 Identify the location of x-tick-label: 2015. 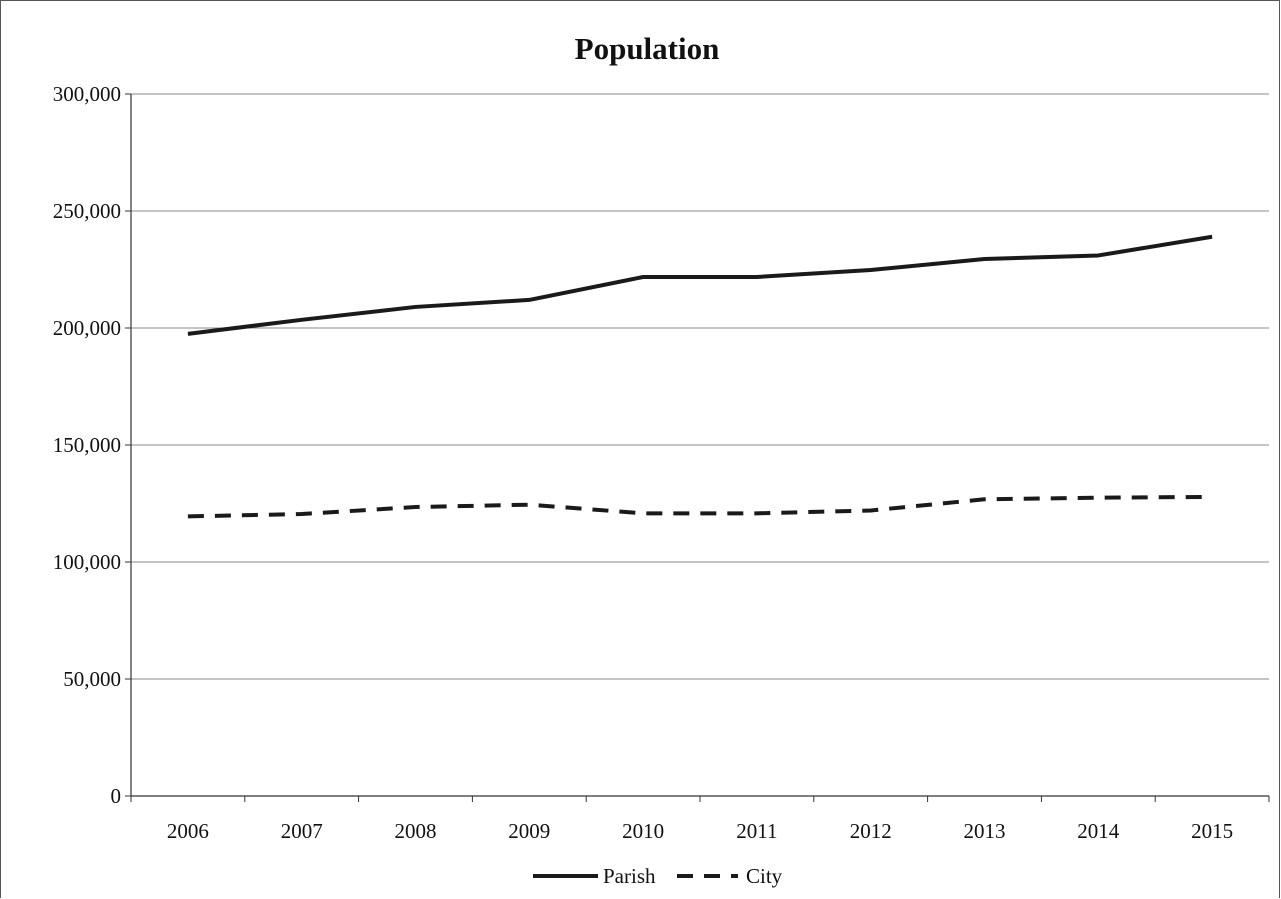
(1212, 831).